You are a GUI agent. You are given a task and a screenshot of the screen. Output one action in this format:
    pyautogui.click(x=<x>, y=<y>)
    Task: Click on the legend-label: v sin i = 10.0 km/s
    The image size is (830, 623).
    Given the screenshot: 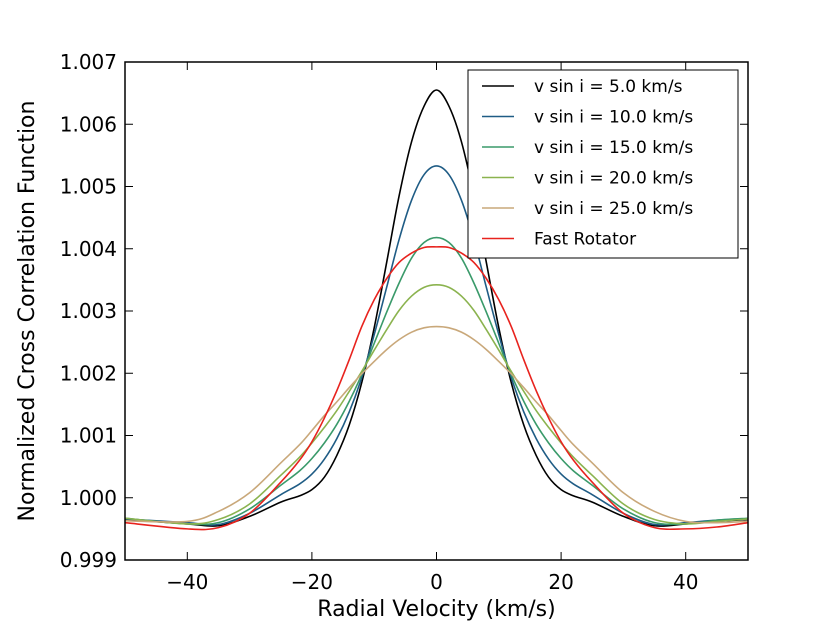 What is the action you would take?
    pyautogui.click(x=613, y=118)
    